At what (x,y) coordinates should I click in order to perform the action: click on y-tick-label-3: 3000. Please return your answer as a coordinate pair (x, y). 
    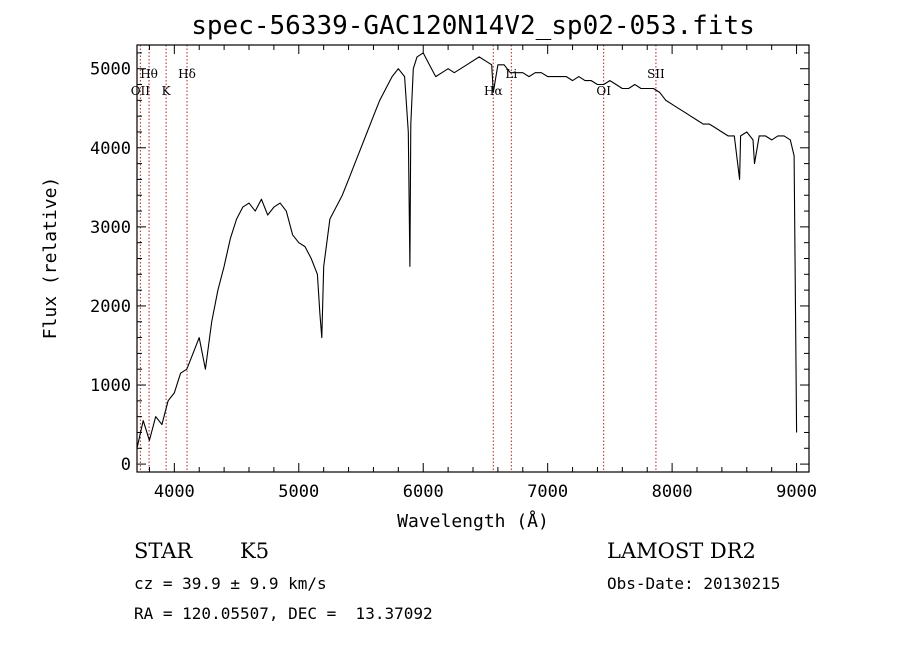
    Looking at the image, I should click on (110, 228).